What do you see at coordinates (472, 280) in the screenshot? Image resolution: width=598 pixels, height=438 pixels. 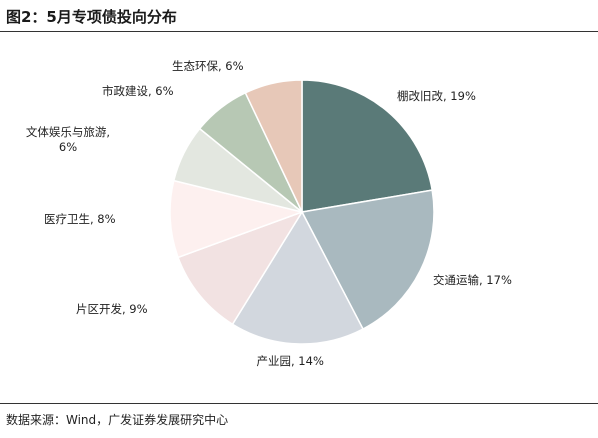 I see `slice-label: 交通运输, 17%` at bounding box center [472, 280].